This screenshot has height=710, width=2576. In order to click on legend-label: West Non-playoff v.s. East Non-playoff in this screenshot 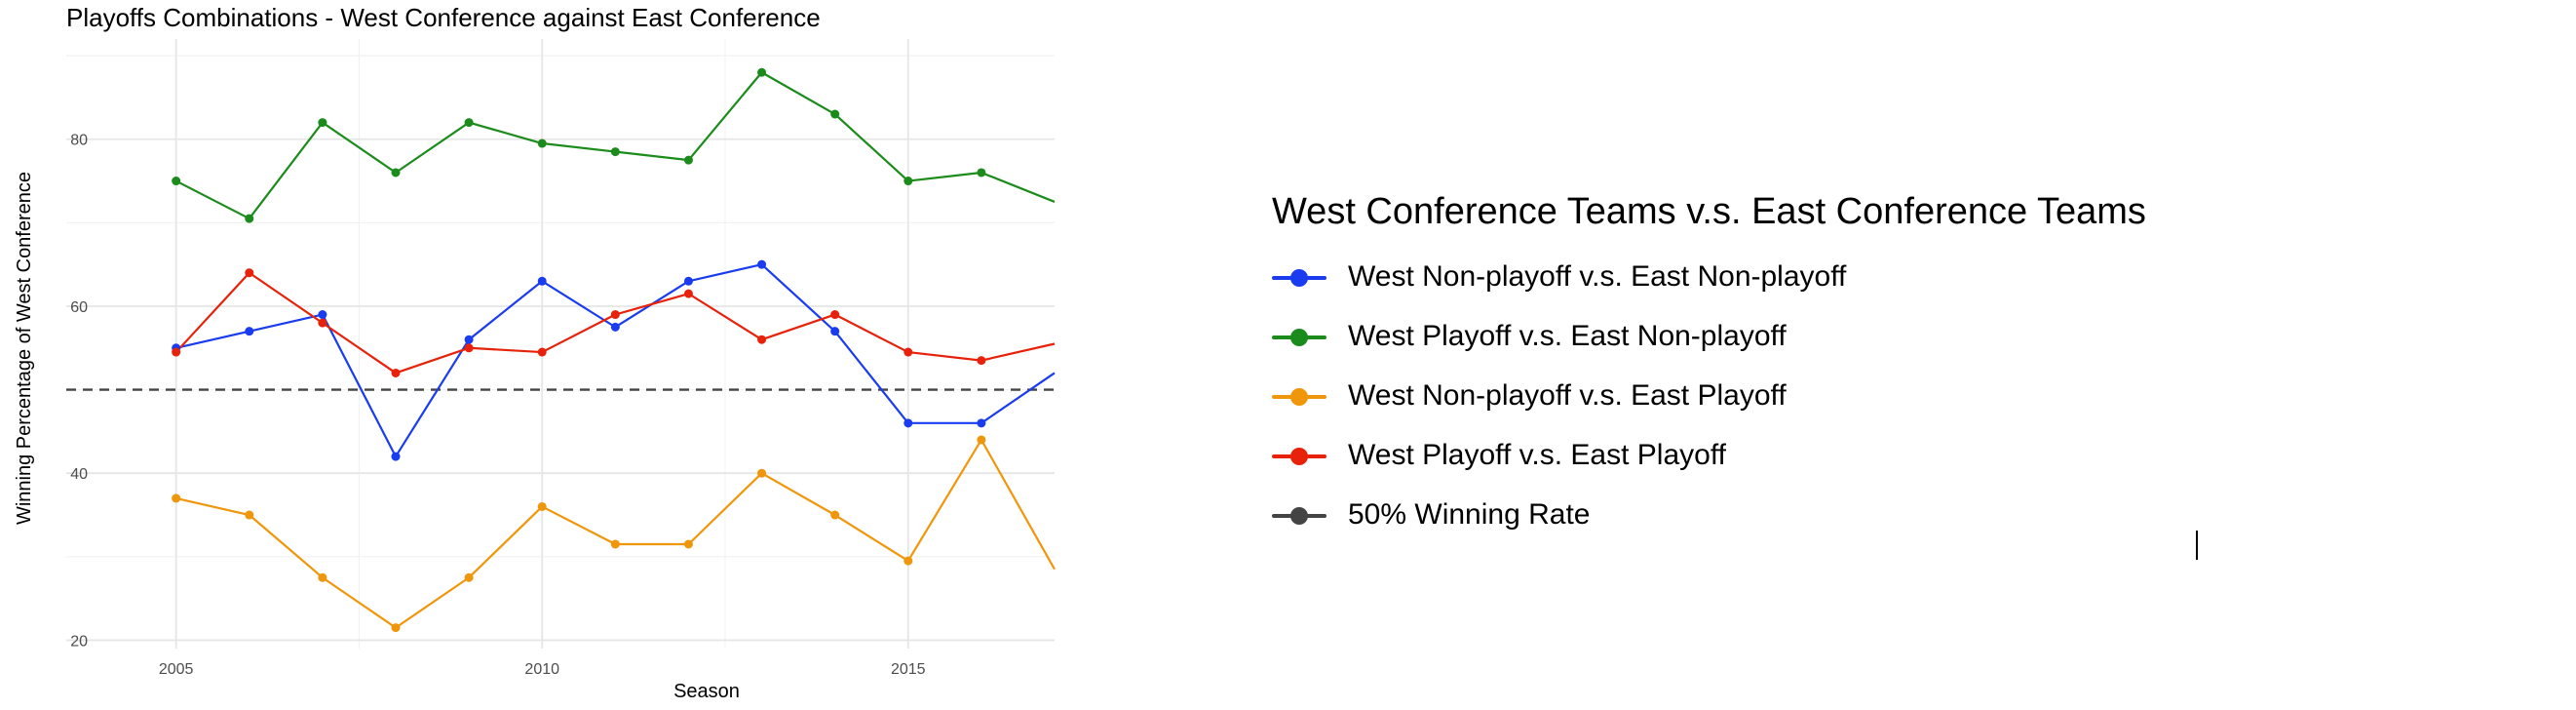, I will do `click(1597, 276)`.